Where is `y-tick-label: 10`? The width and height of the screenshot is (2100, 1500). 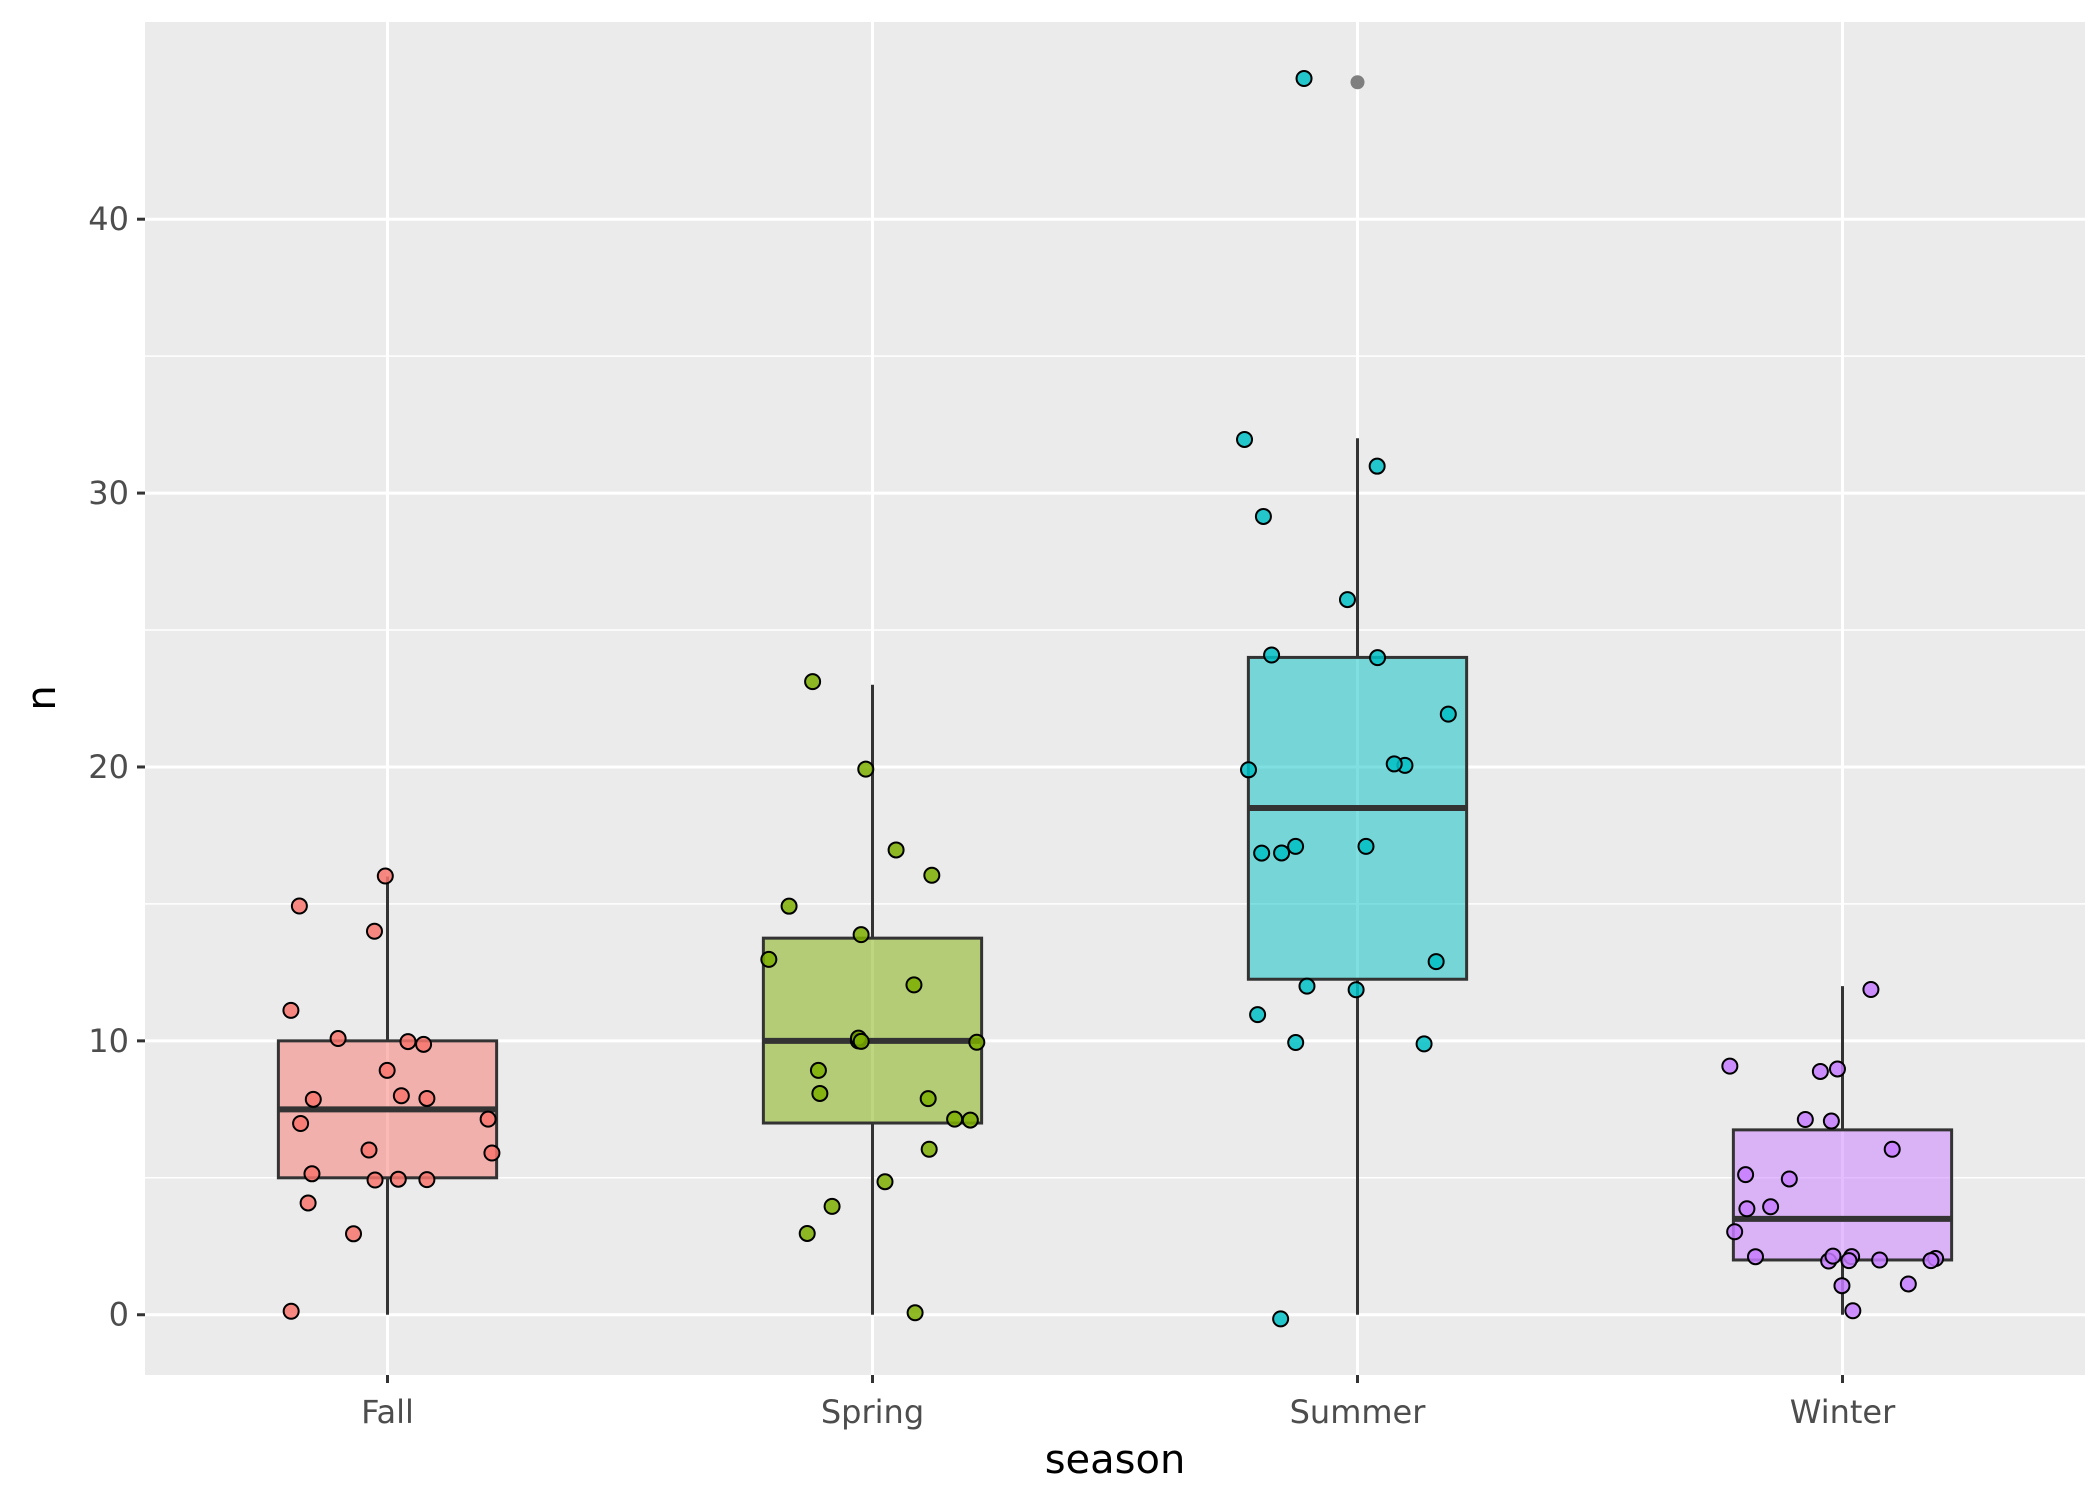 y-tick-label: 10 is located at coordinates (108, 1041).